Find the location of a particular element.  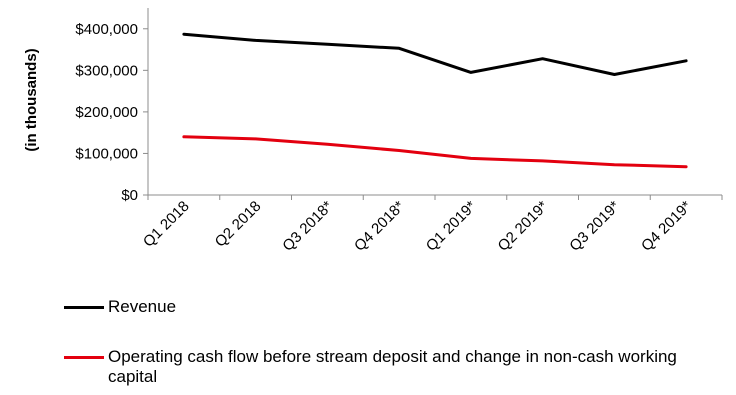

legend-swatch-revenue is located at coordinates (84, 307).